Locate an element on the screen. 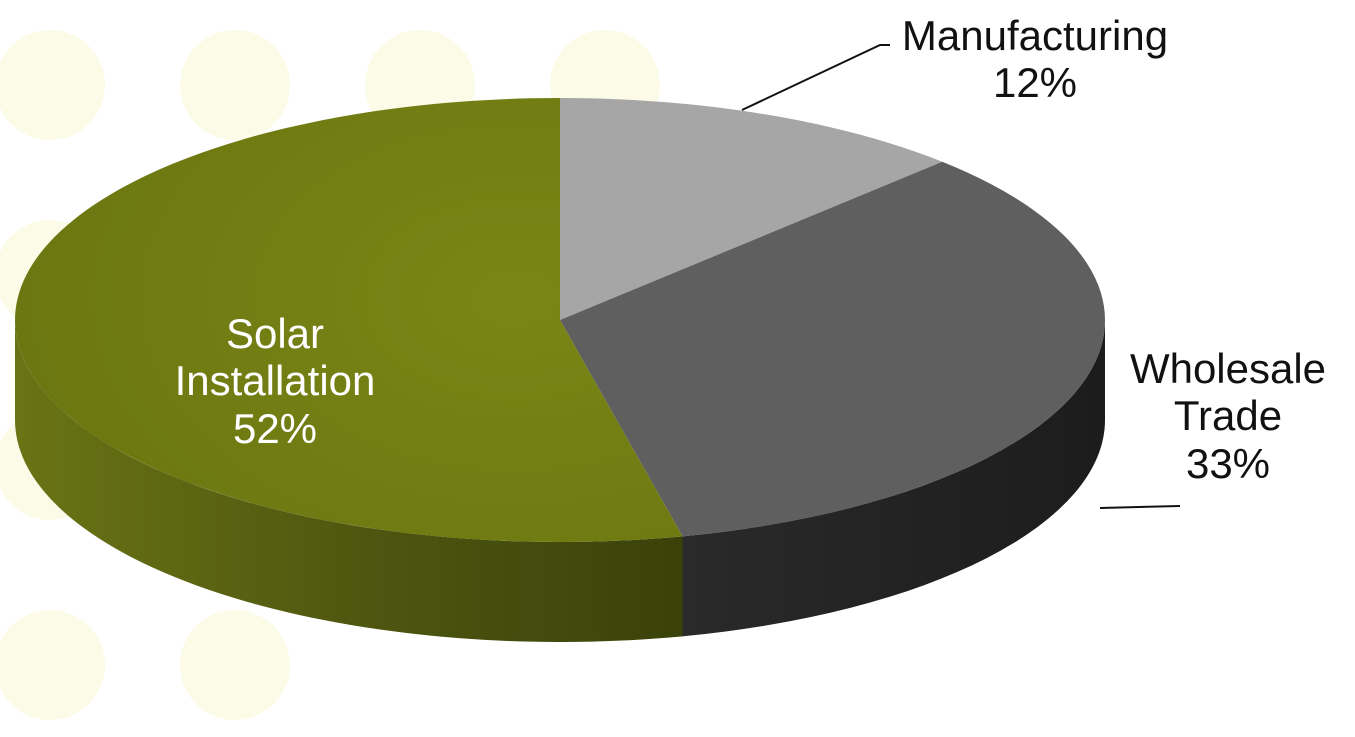  leader-line-wholesale-trade is located at coordinates (1140, 507).